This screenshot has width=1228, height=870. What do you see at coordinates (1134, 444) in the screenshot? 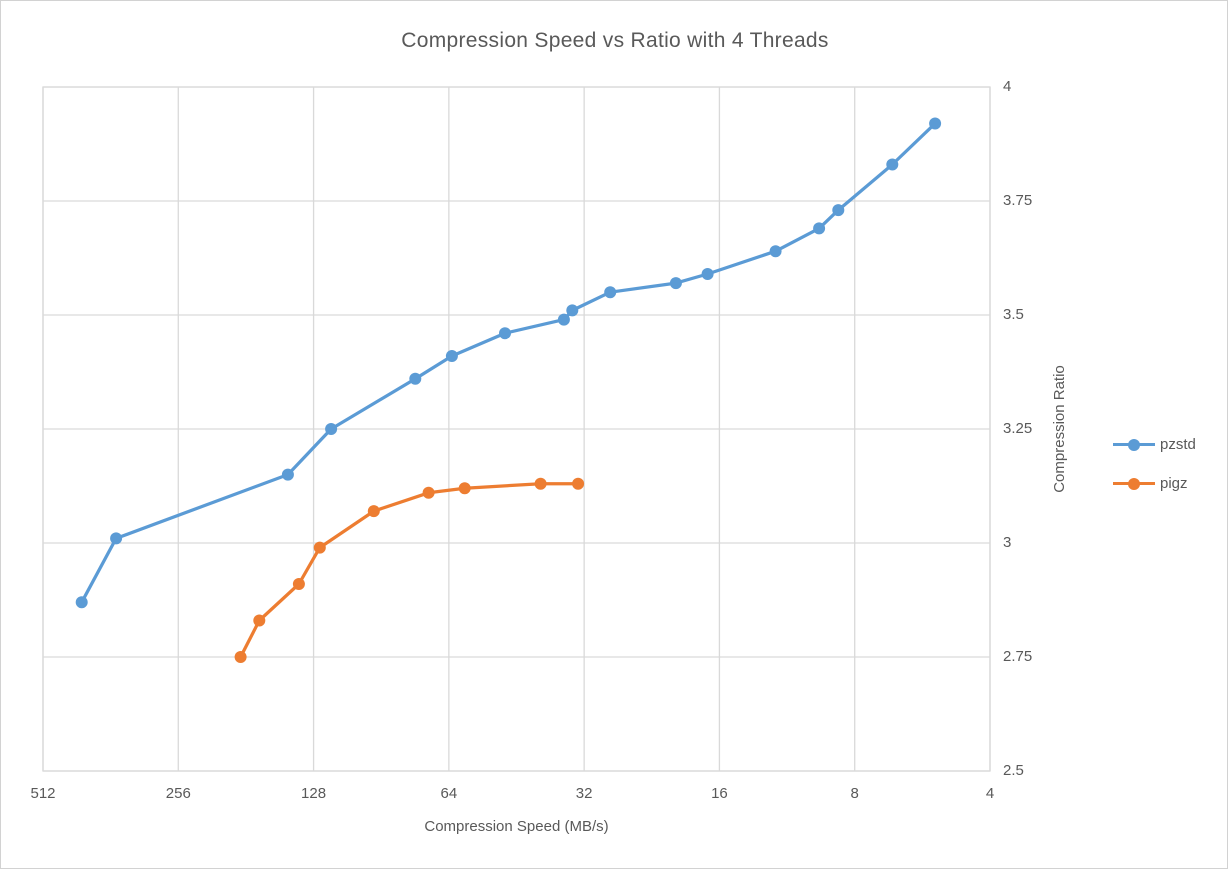
I see `legend-marker-pzstd-icon` at bounding box center [1134, 444].